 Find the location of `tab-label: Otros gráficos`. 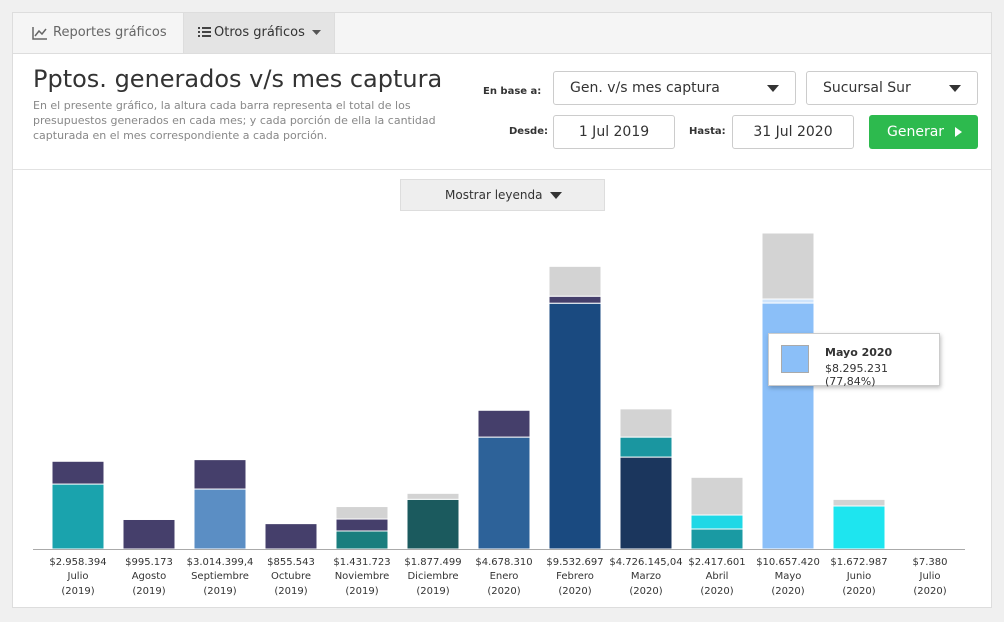

tab-label: Otros gráficos is located at coordinates (259, 32).